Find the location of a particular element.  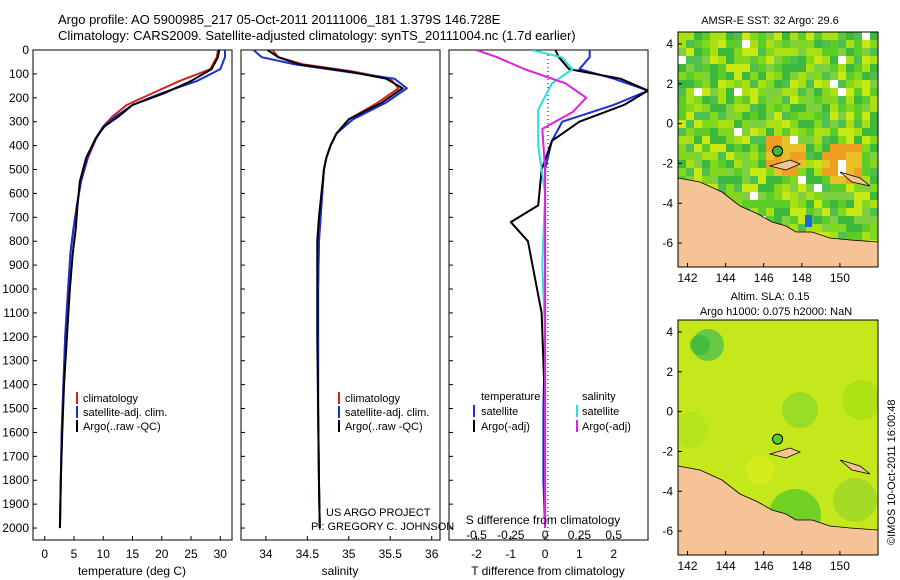

map-x-tick-label: 150 is located at coordinates (840, 566).